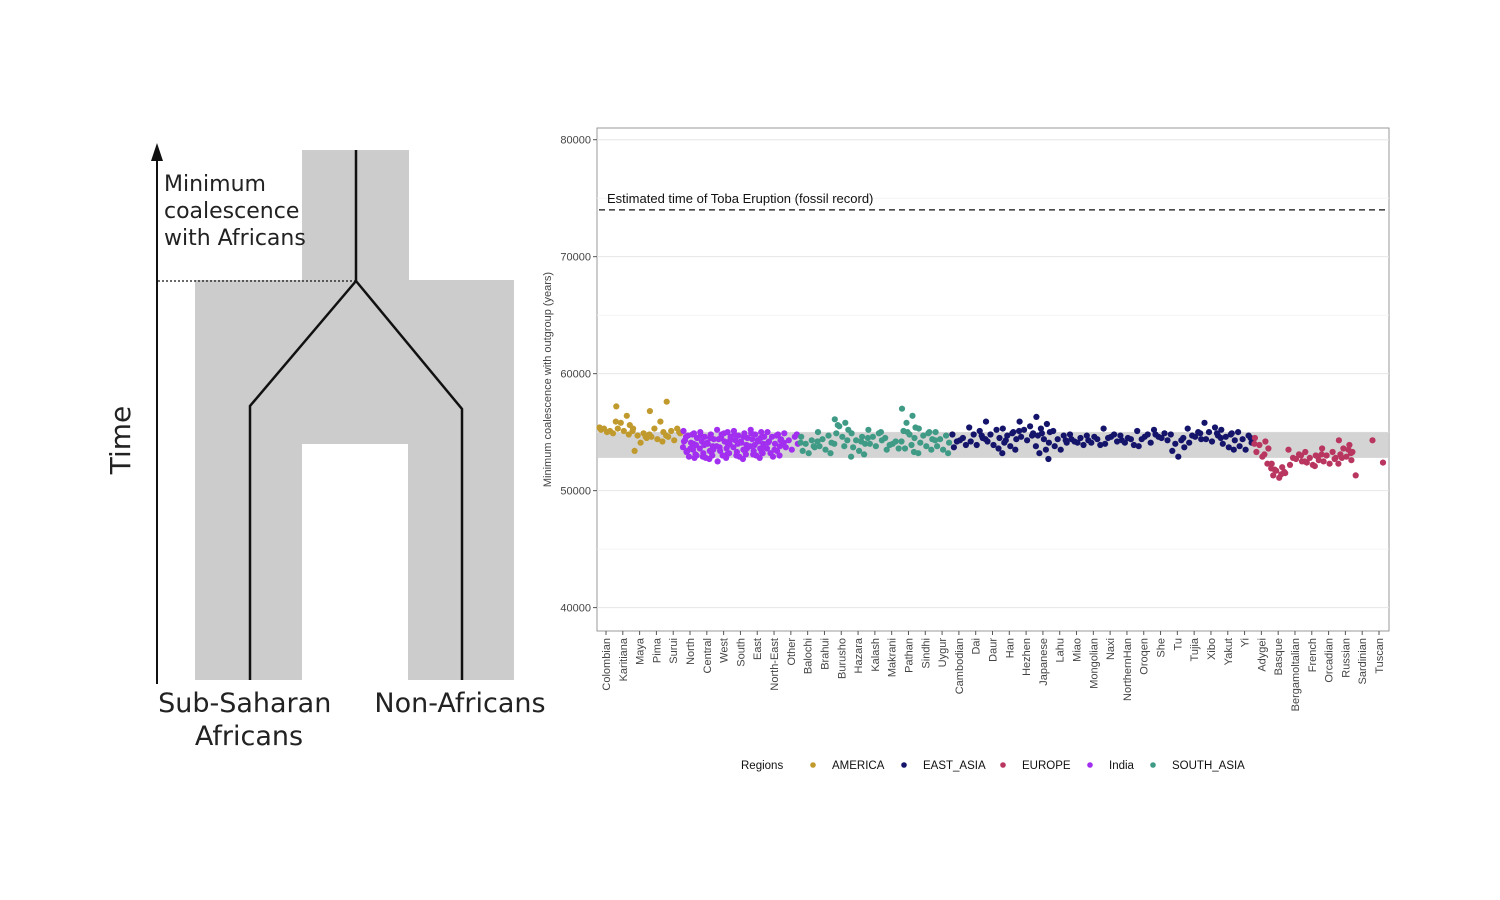 Image resolution: width=1500 pixels, height=900 pixels. Describe the element at coordinates (904, 765) in the screenshot. I see `legend-swatch` at that location.